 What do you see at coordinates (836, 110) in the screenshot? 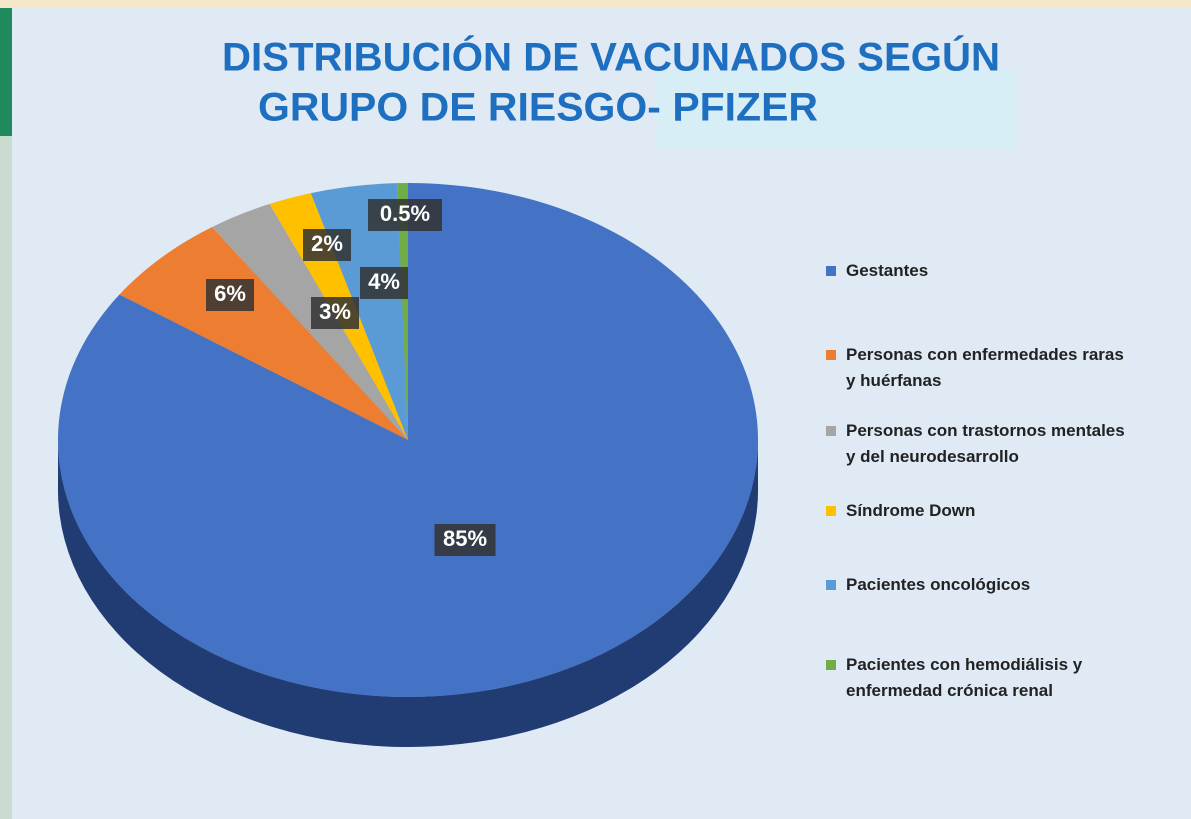
I see `title-box` at bounding box center [836, 110].